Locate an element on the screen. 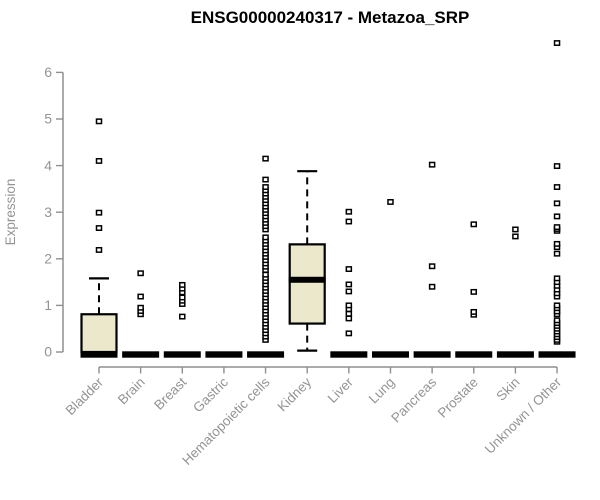 Image resolution: width=600 pixels, height=500 pixels. x-tick-label: Liver is located at coordinates (341, 390).